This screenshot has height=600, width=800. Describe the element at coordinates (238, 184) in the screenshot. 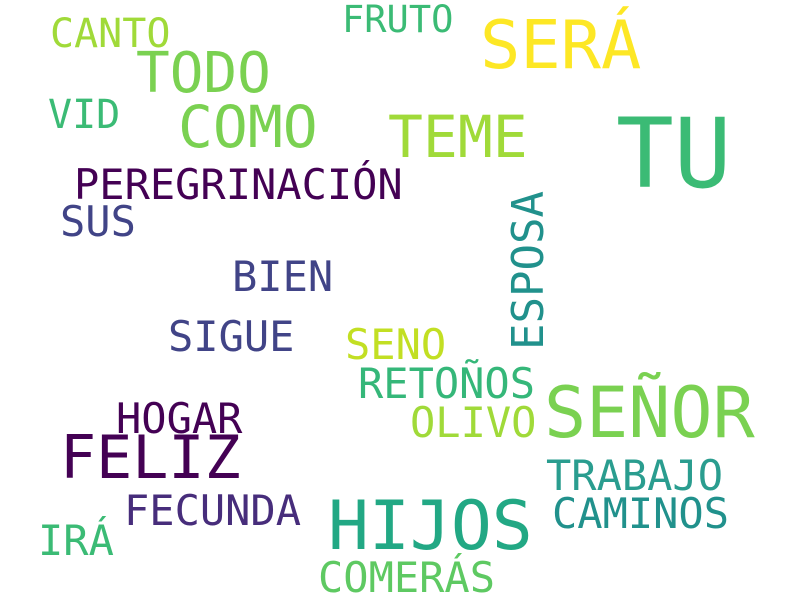

I see `word-peregrinacion: PEREGRINACIÓN` at that location.